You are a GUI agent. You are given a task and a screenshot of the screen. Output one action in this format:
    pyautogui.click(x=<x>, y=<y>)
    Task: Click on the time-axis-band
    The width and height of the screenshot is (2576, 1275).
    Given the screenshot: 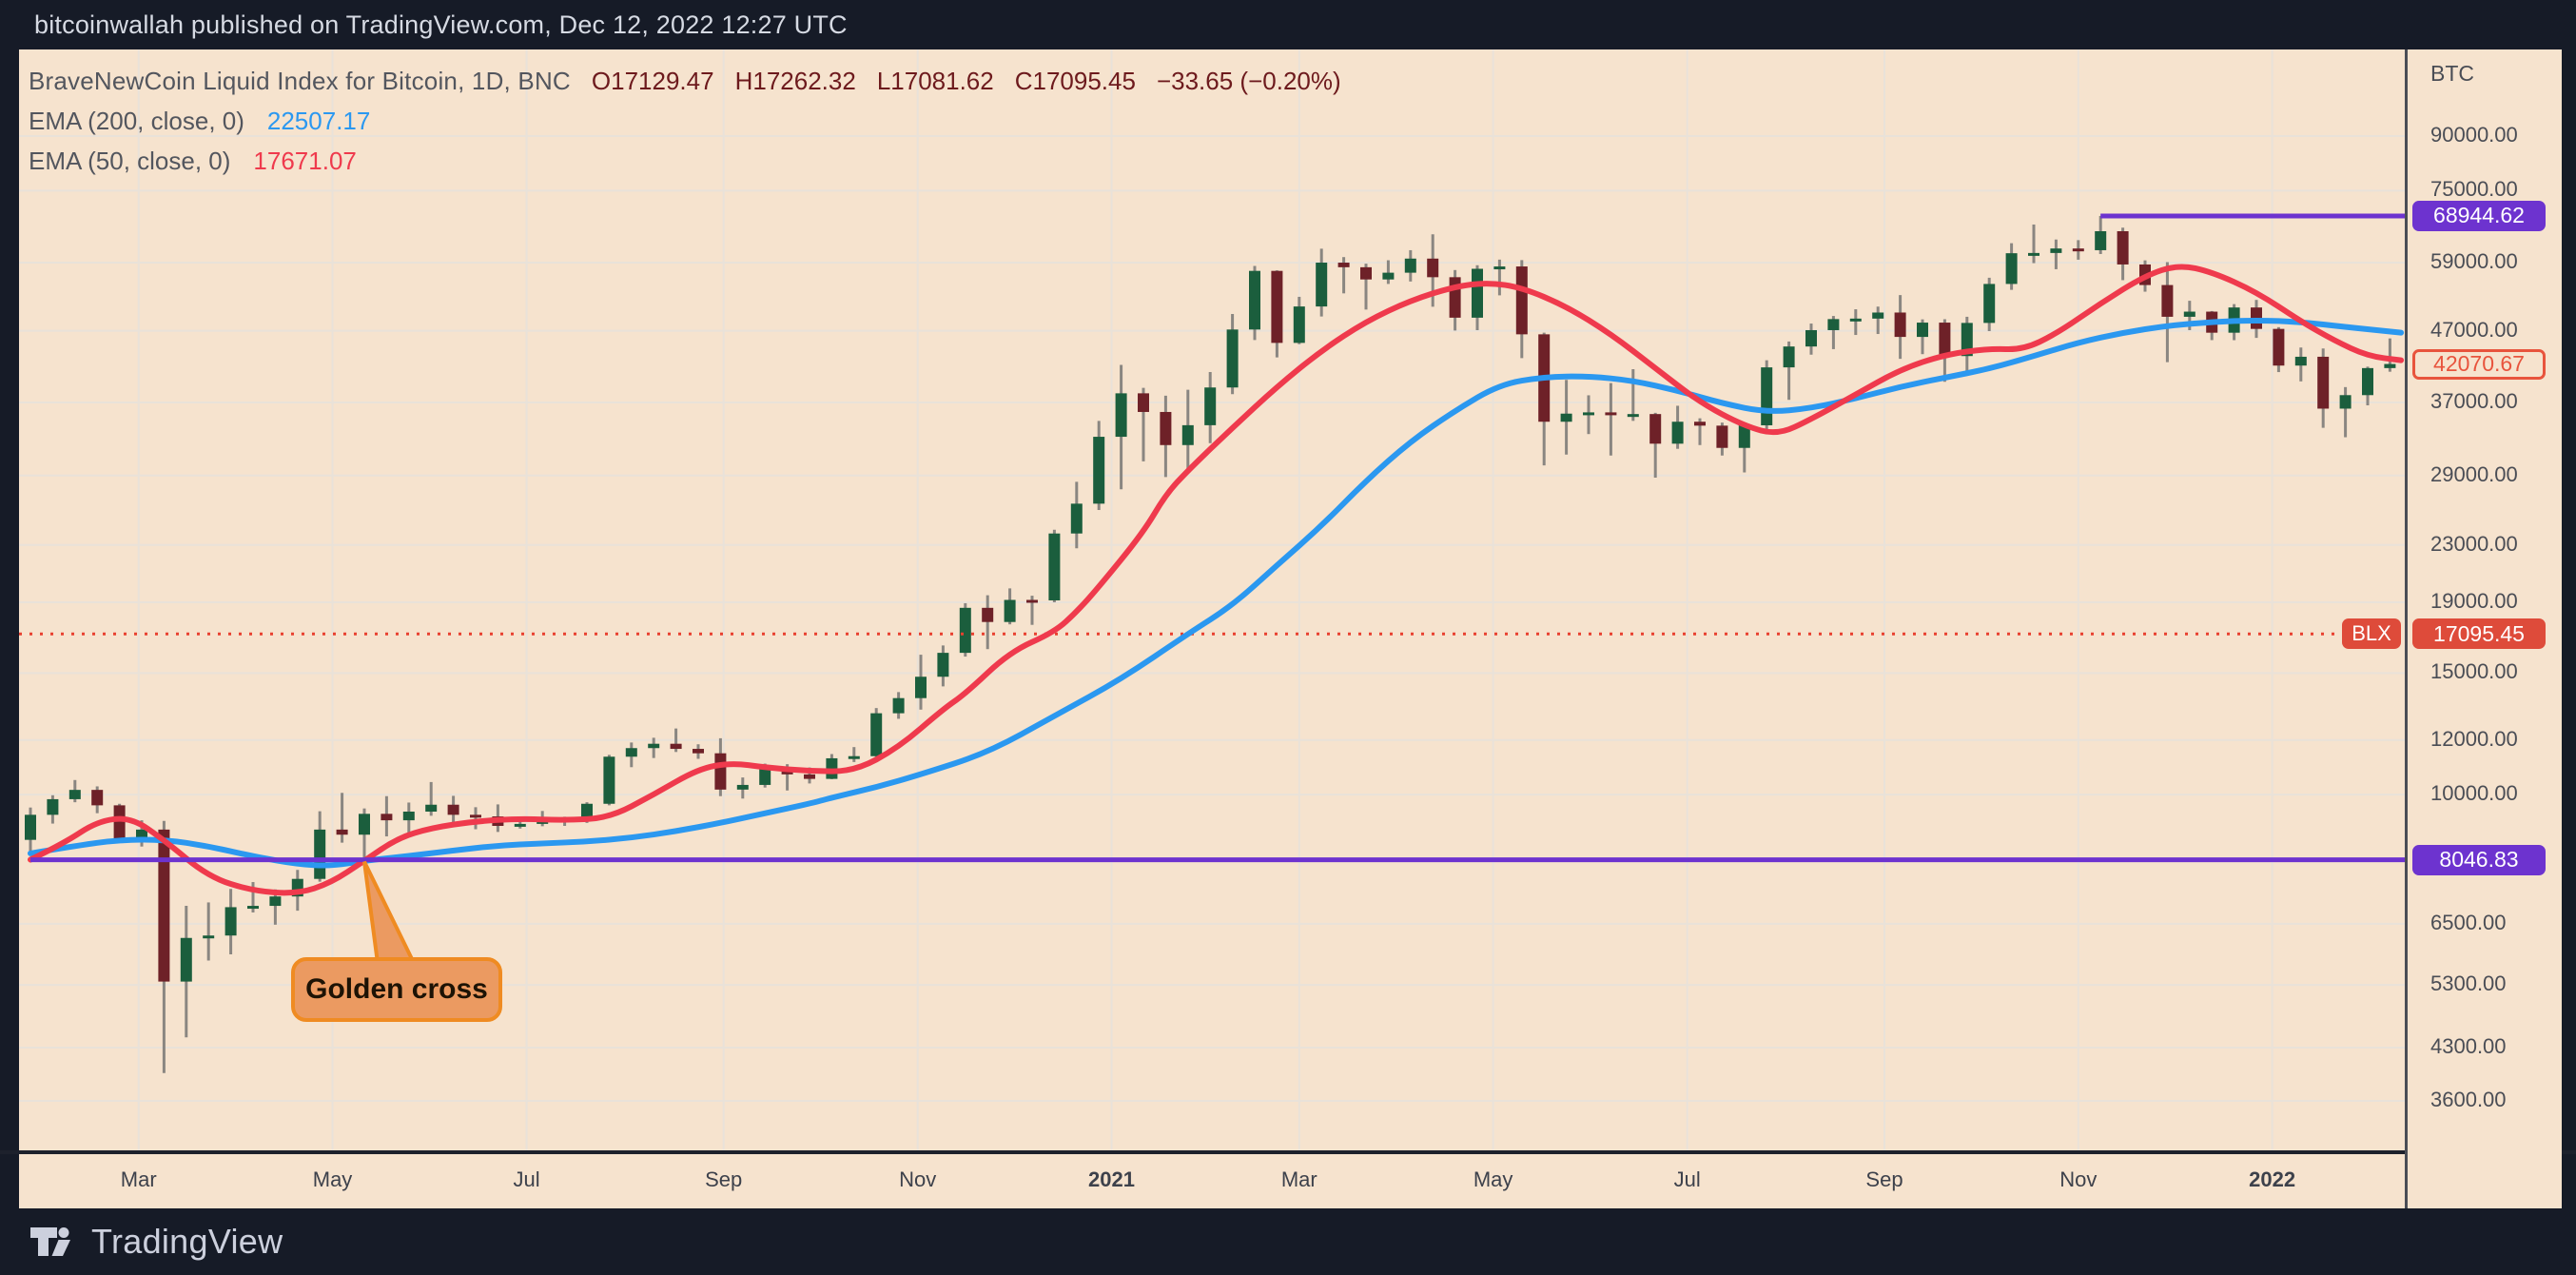 What is the action you would take?
    pyautogui.click(x=1289, y=1181)
    